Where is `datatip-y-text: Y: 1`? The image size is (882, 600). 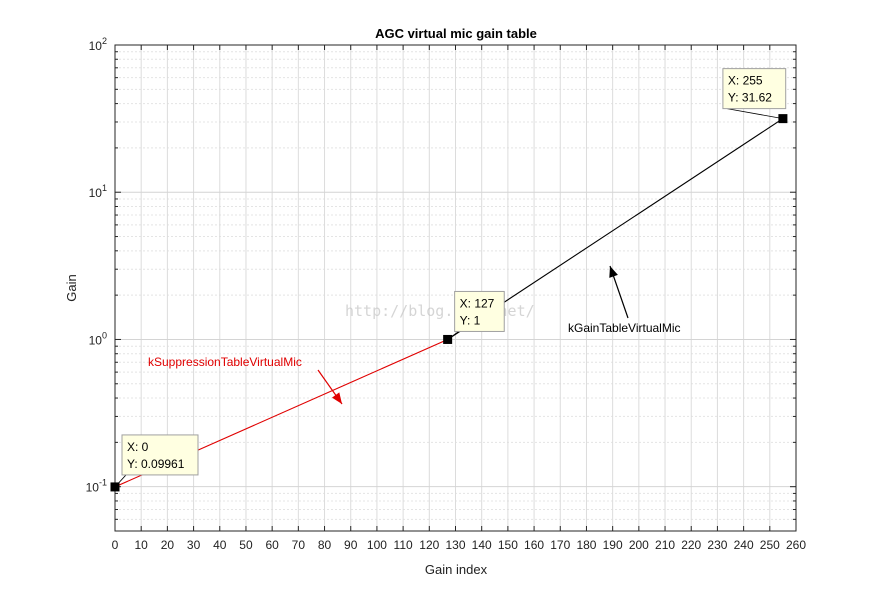
datatip-y-text: Y: 1 is located at coordinates (470, 320).